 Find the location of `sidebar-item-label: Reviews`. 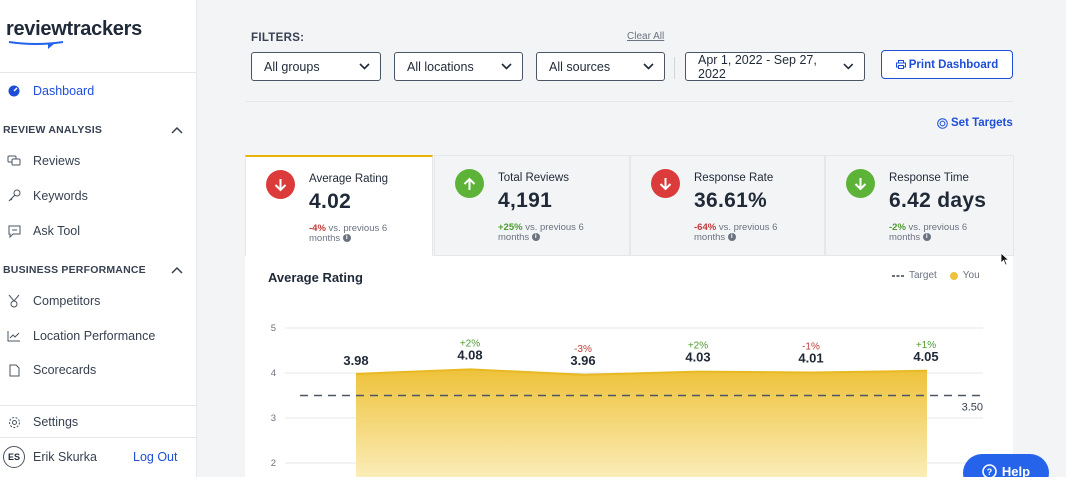

sidebar-item-label: Reviews is located at coordinates (57, 161).